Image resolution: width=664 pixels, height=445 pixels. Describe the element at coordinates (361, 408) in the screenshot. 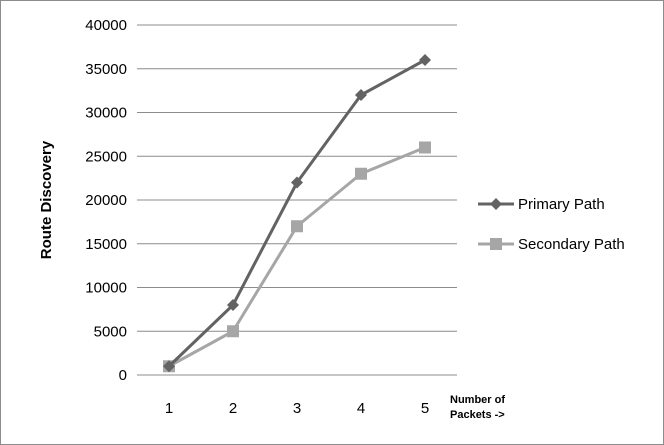

I see `x-tick-label: 4` at that location.